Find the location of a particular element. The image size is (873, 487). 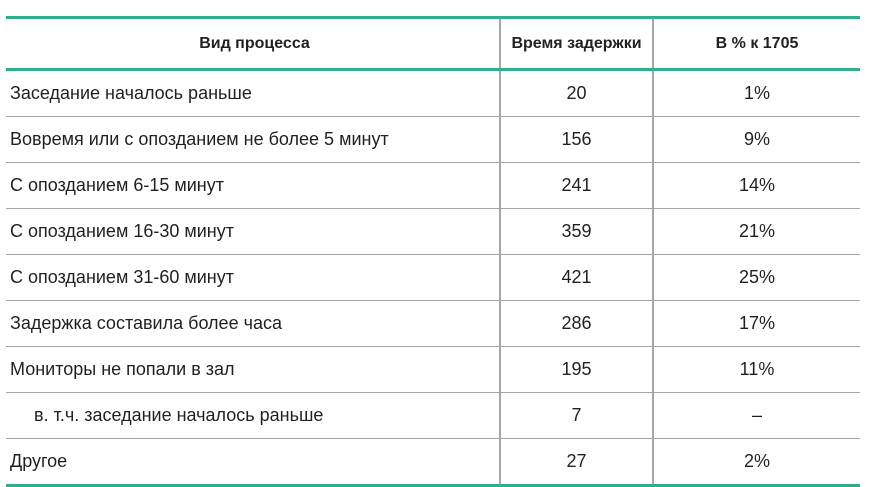

table-row: Заседание началось раньше 20 1% is located at coordinates (433, 93).